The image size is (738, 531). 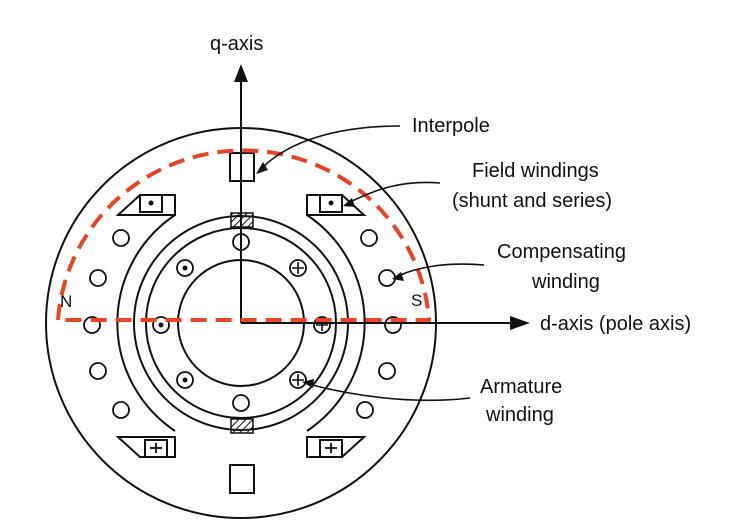 What do you see at coordinates (145, 205) in the screenshot?
I see `pole-shoe-top-left` at bounding box center [145, 205].